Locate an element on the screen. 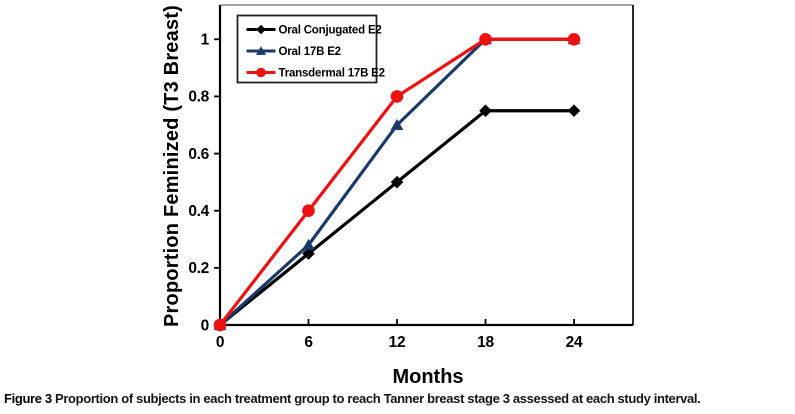  x-tick-label: 18 is located at coordinates (485, 342).